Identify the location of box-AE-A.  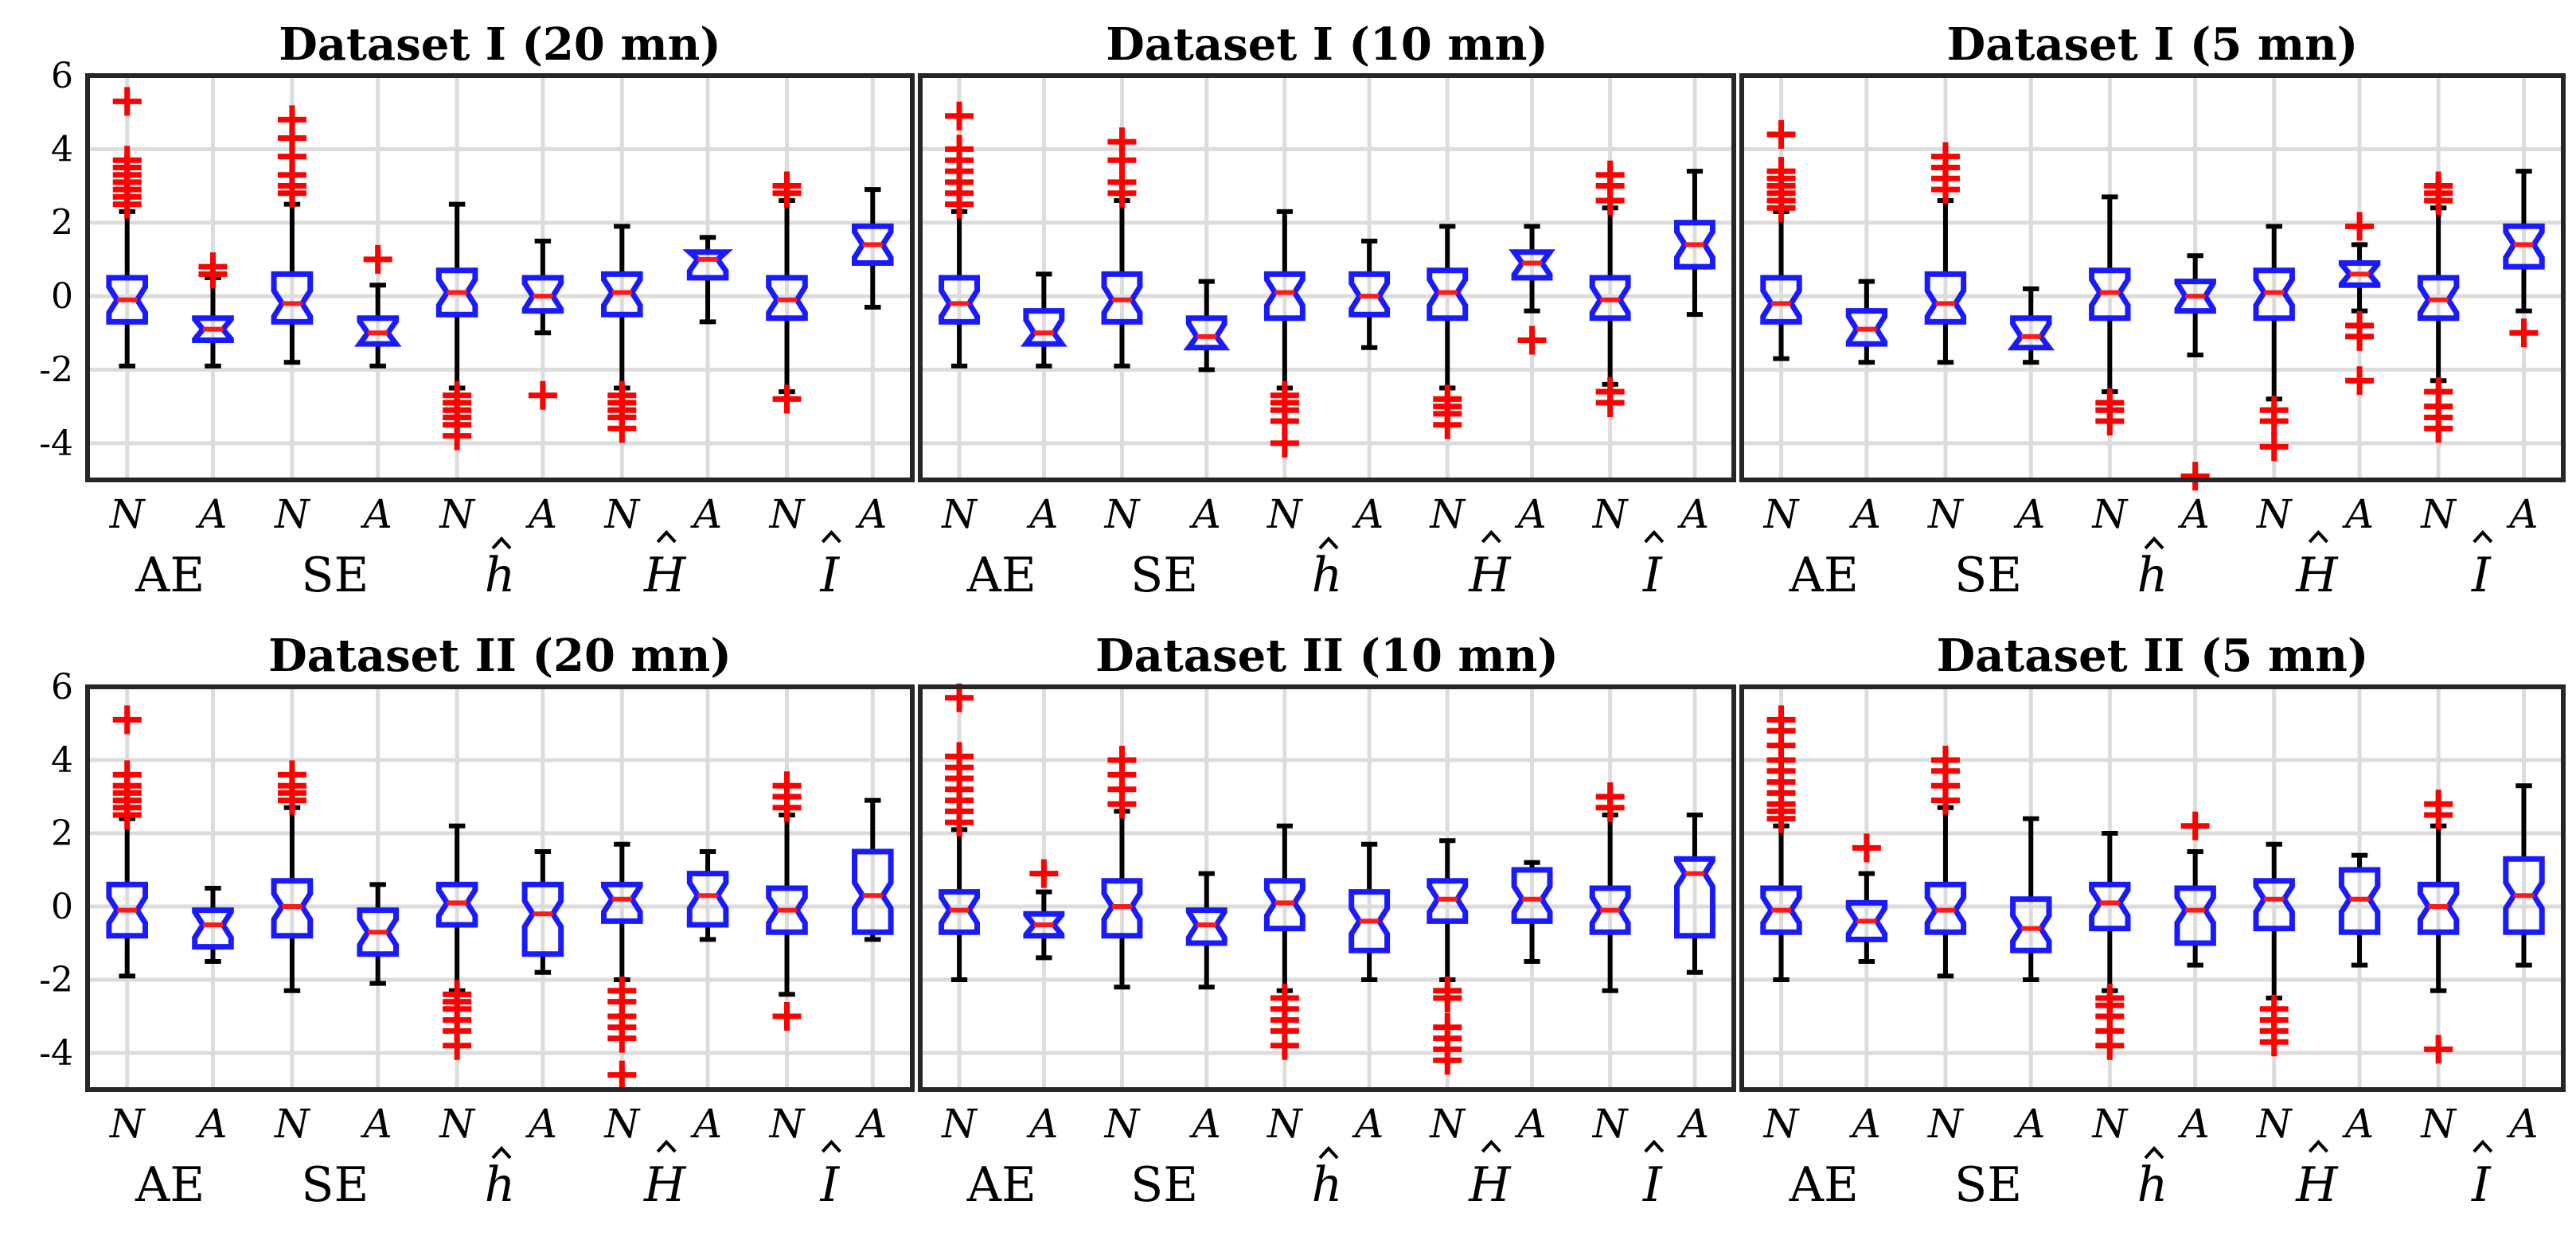
(1044, 910).